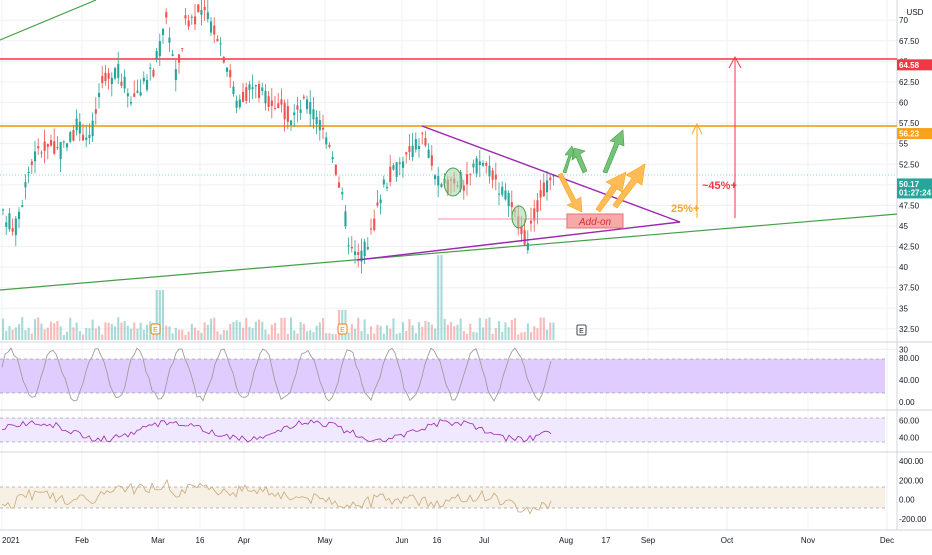 The width and height of the screenshot is (932, 555). What do you see at coordinates (909, 437) in the screenshot?
I see `ind-rsi-tick-1: 40.00` at bounding box center [909, 437].